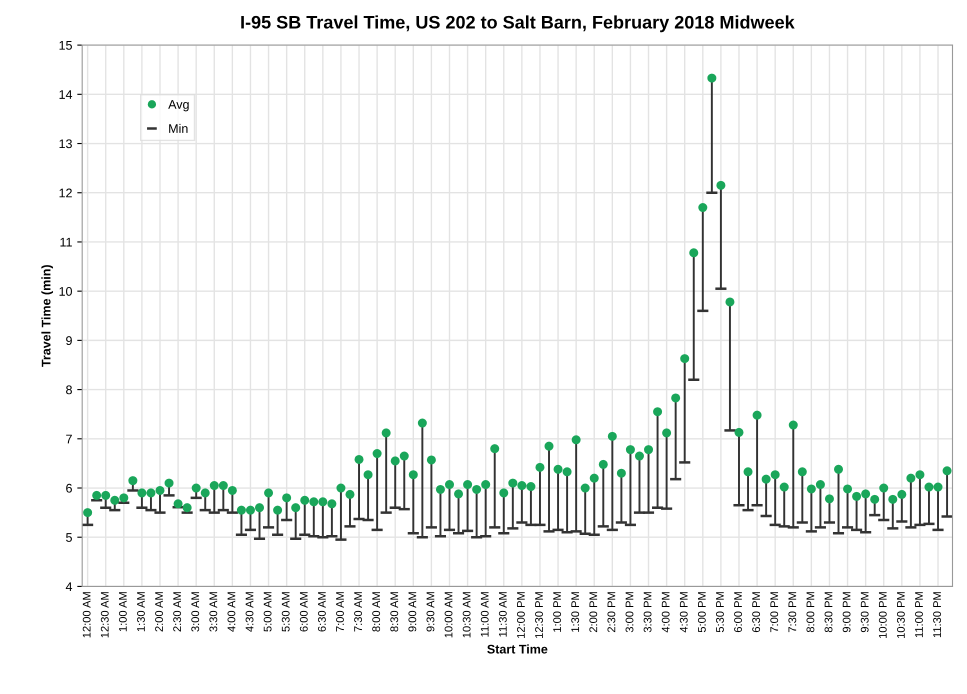 The height and width of the screenshot is (694, 967). Describe the element at coordinates (47, 316) in the screenshot. I see `y-axis-title: Travel Time (min)` at that location.